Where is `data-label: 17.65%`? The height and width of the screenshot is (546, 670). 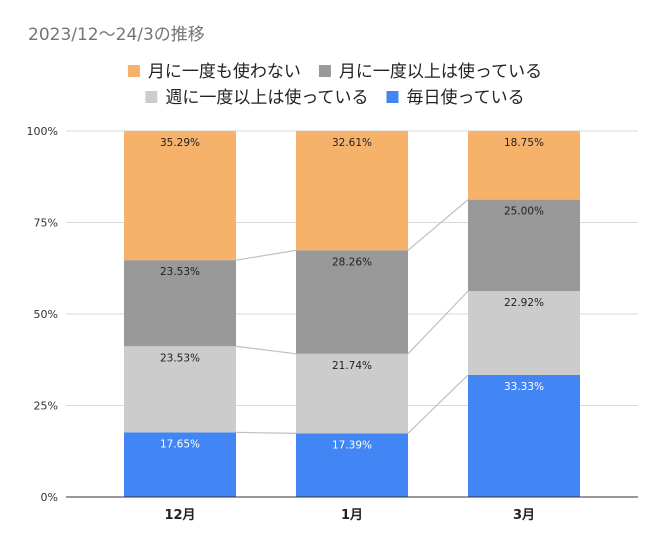
data-label: 17.65% is located at coordinates (180, 444).